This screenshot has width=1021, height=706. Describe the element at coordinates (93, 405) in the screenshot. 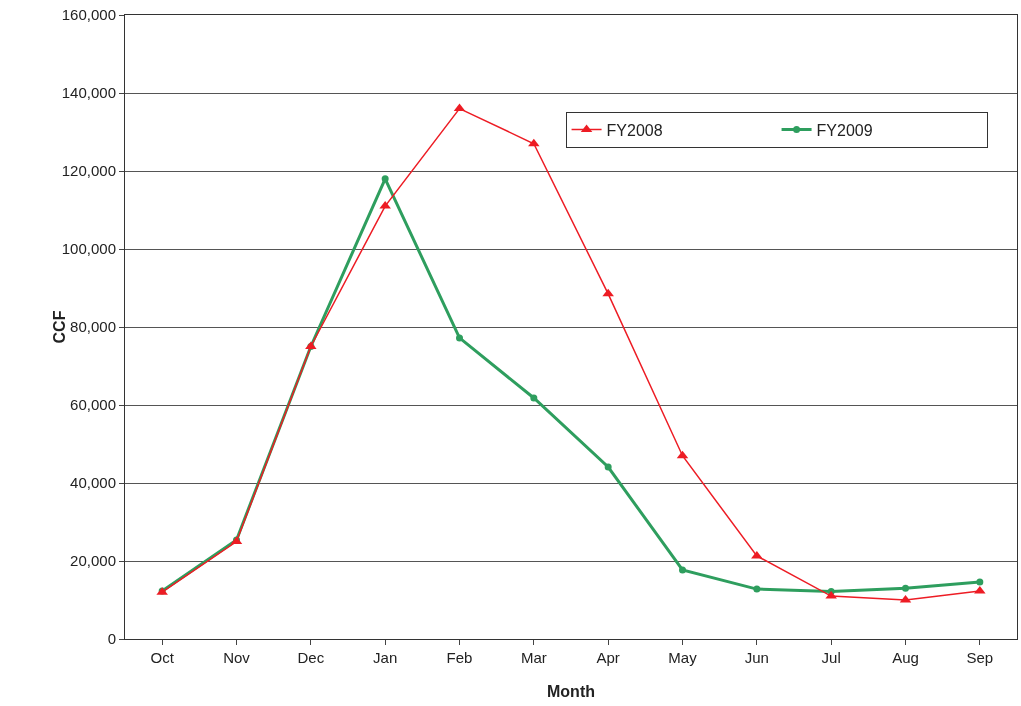

I see `y-tick-label: 60,000` at that location.